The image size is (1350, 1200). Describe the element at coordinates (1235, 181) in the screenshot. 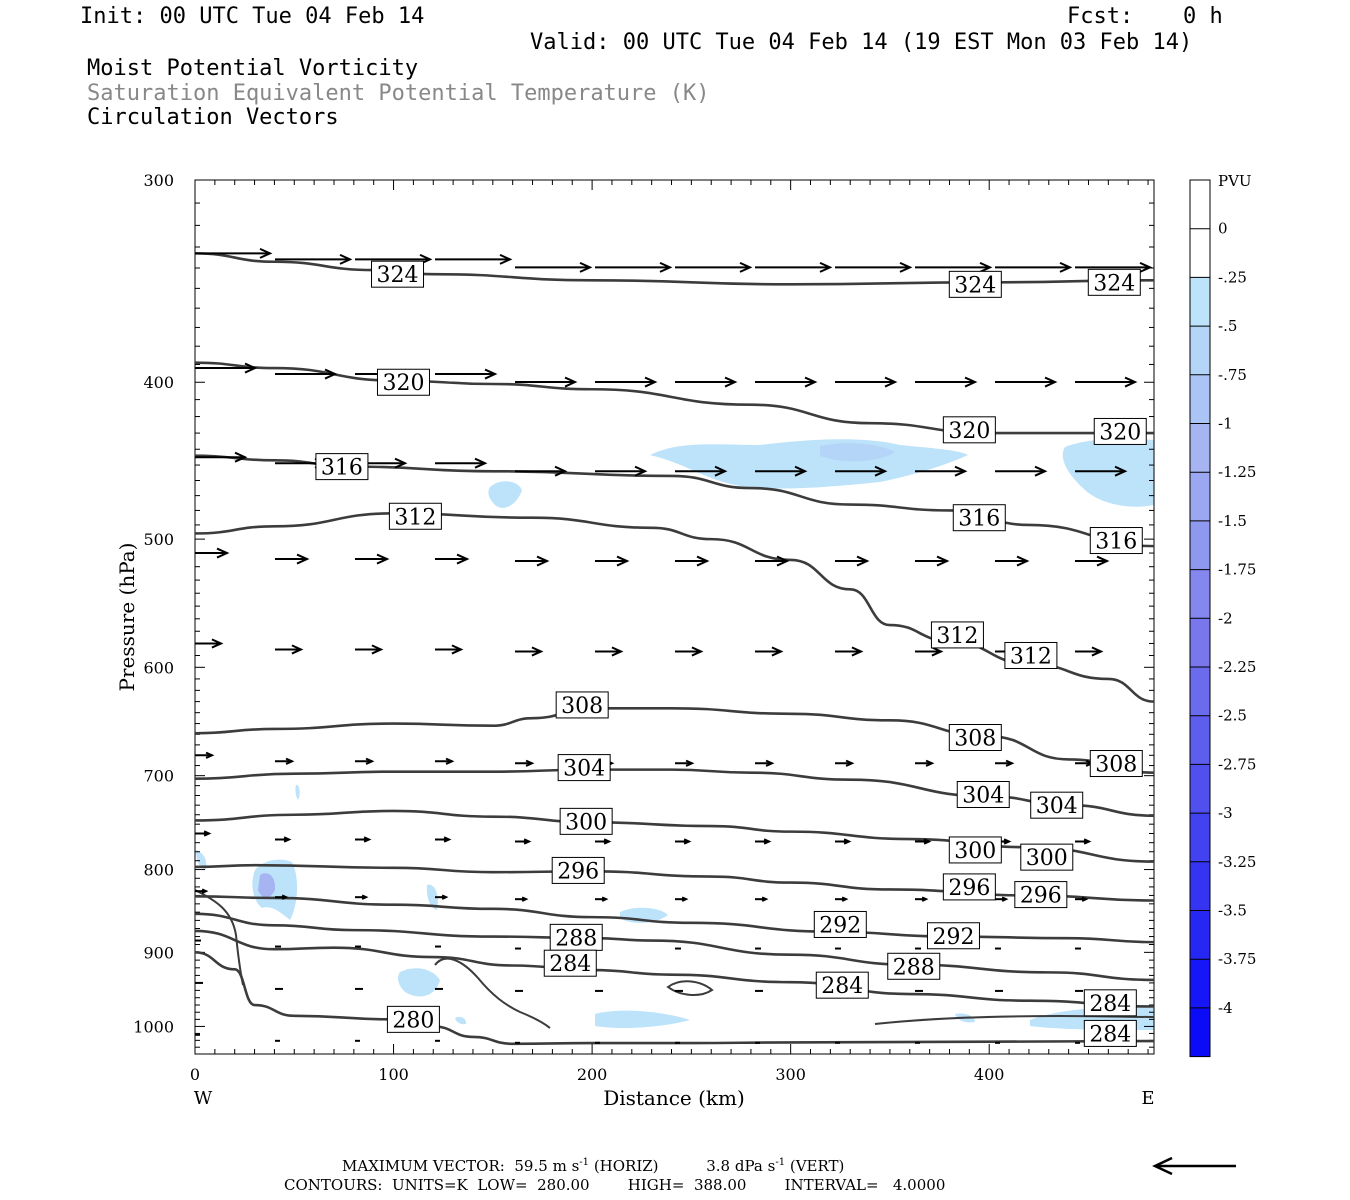

I see `colorbar-title: PVU` at that location.